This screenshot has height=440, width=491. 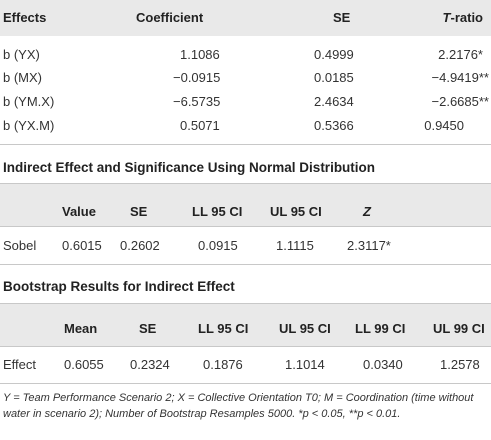 What do you see at coordinates (383, 364) in the screenshot?
I see `t3-ll99: 0.0340` at bounding box center [383, 364].